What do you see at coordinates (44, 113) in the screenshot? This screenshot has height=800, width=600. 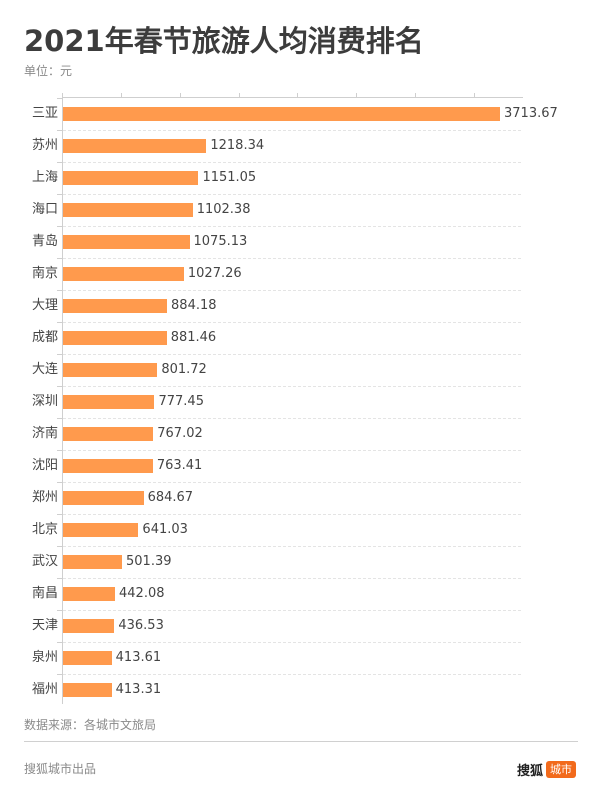 I see `category-label: 三亚` at bounding box center [44, 113].